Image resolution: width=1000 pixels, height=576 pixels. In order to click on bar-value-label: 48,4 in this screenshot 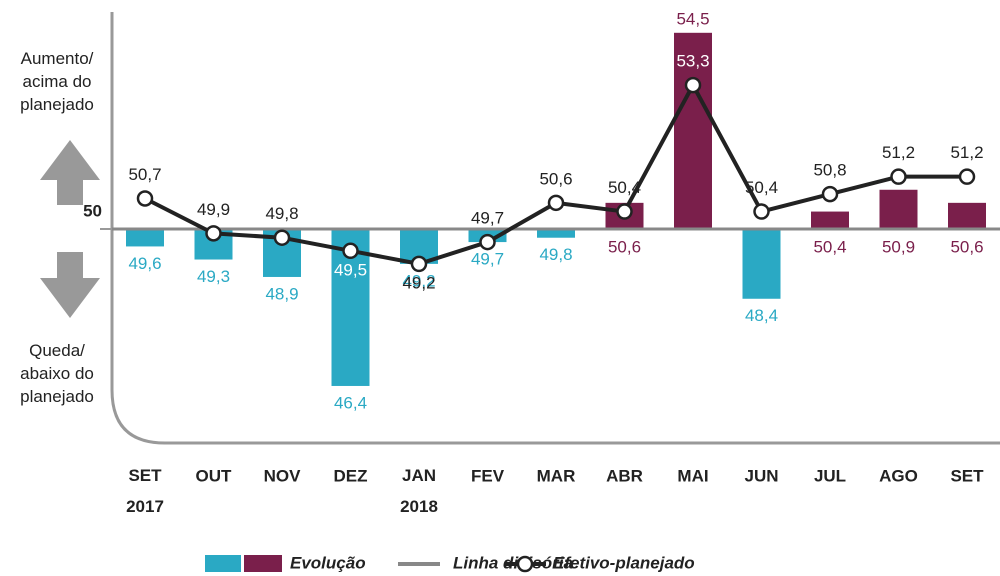, I will do `click(761, 315)`.